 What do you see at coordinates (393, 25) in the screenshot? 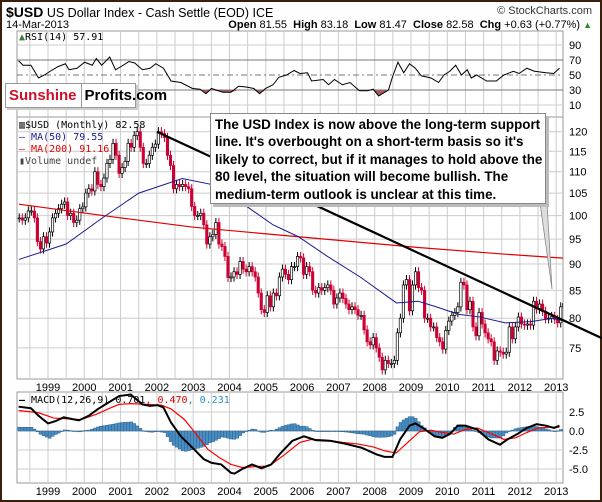
I see `low-value: 81.47` at bounding box center [393, 25].